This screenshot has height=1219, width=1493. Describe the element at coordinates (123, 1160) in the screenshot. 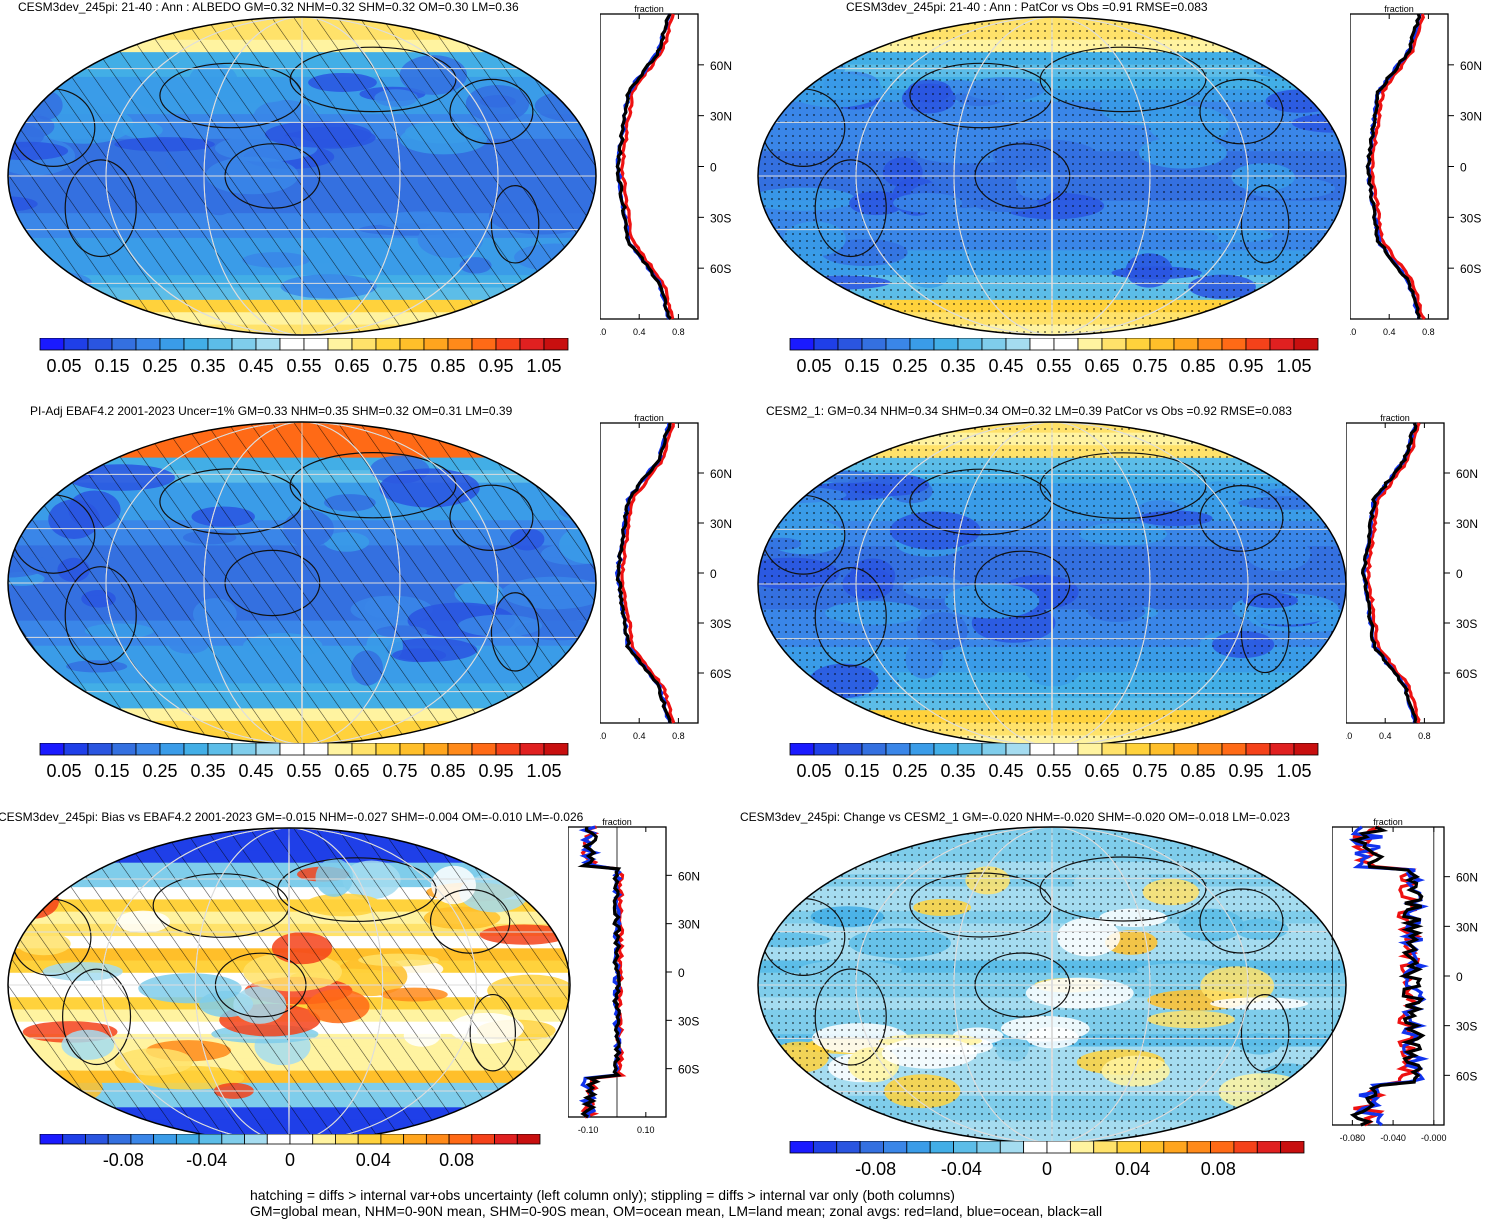

I see `colorbar-label: -0.08` at that location.